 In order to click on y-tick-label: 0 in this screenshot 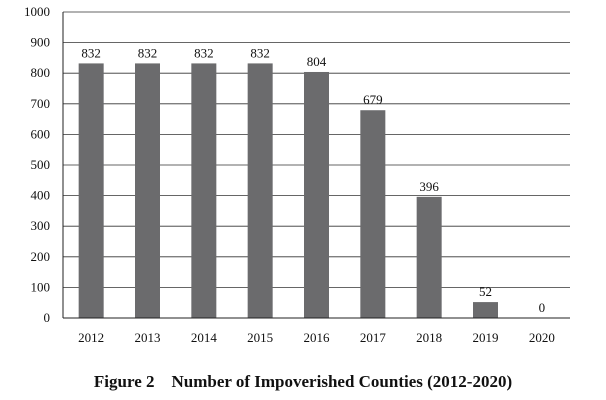, I will do `click(47, 317)`.